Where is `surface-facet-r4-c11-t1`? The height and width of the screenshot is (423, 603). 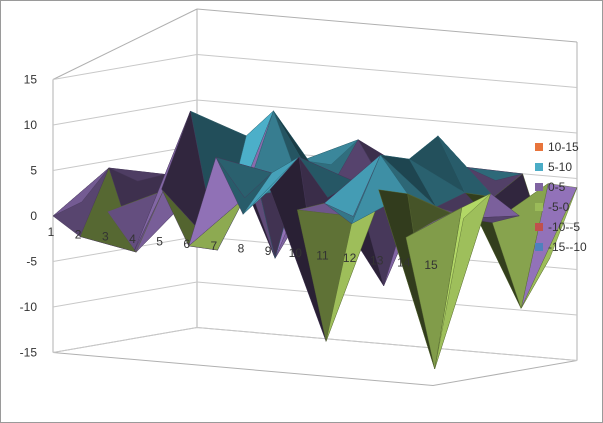 surface-facet-r4-c11-t1 is located at coordinates (494, 174).